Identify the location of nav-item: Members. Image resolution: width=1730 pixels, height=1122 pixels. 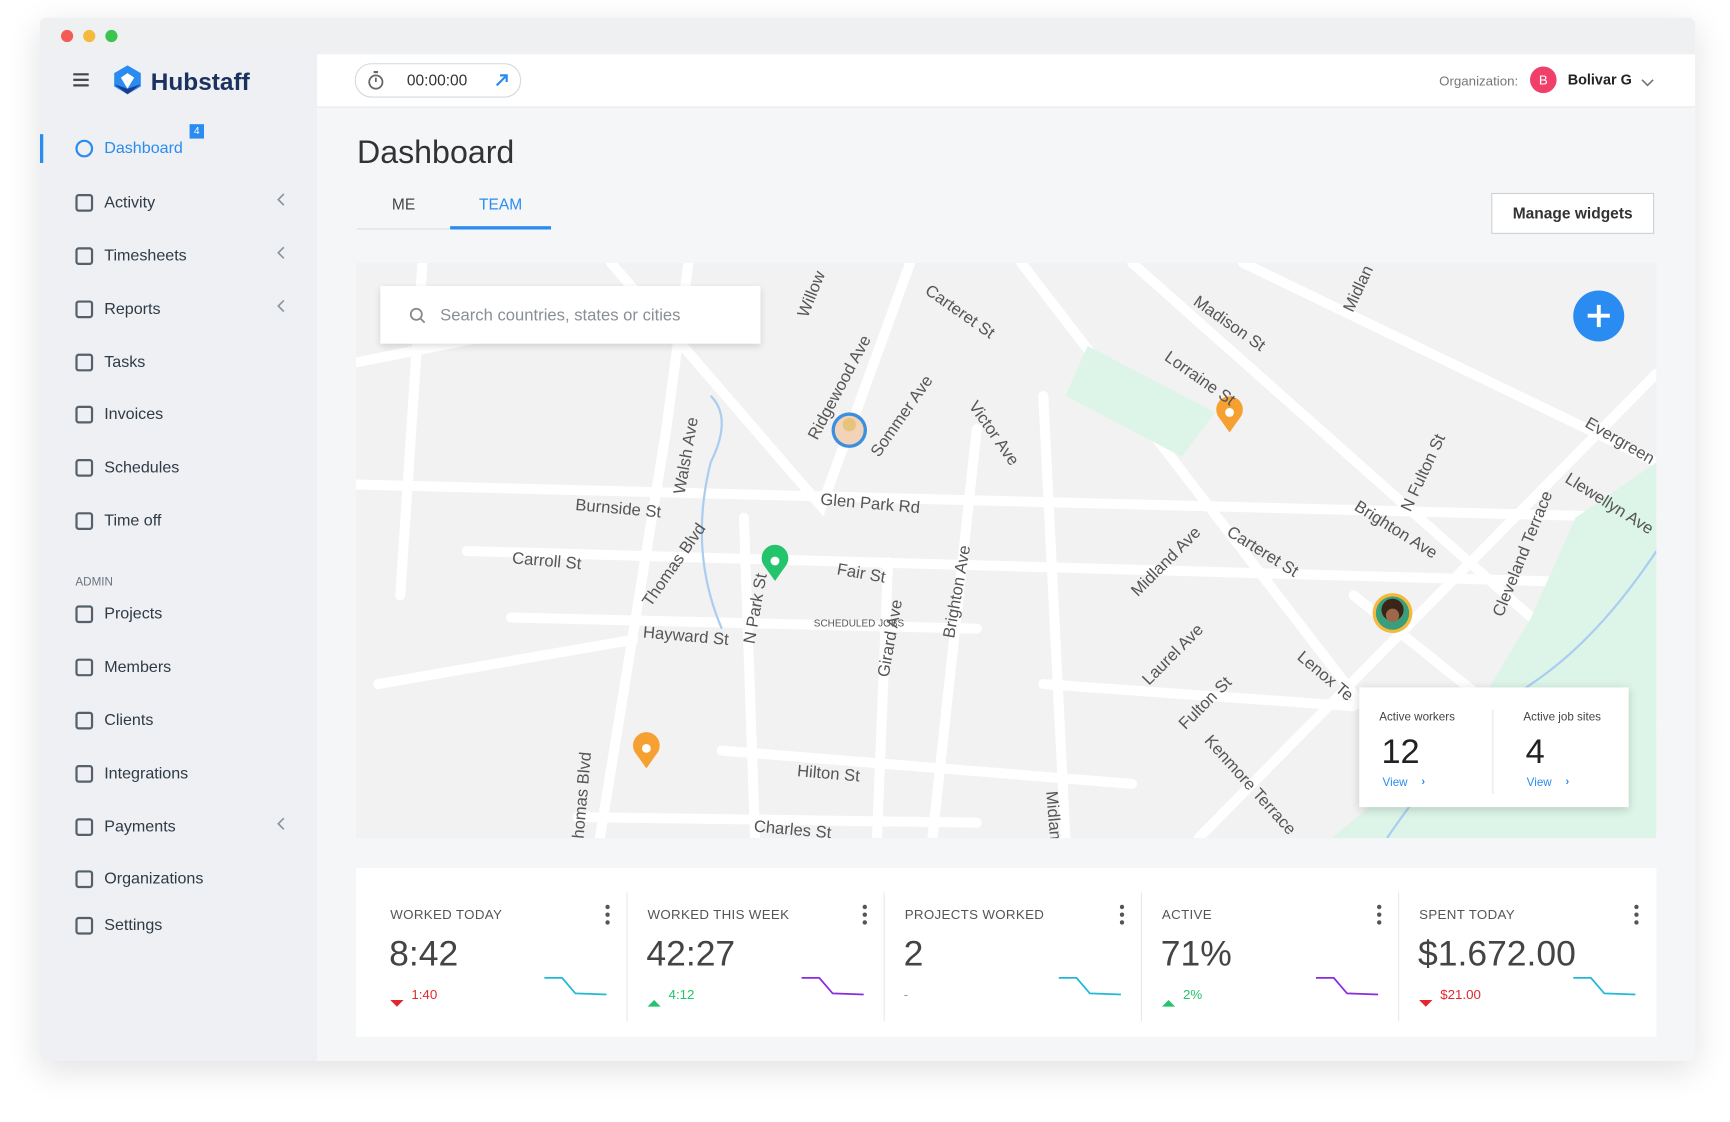
(123, 667).